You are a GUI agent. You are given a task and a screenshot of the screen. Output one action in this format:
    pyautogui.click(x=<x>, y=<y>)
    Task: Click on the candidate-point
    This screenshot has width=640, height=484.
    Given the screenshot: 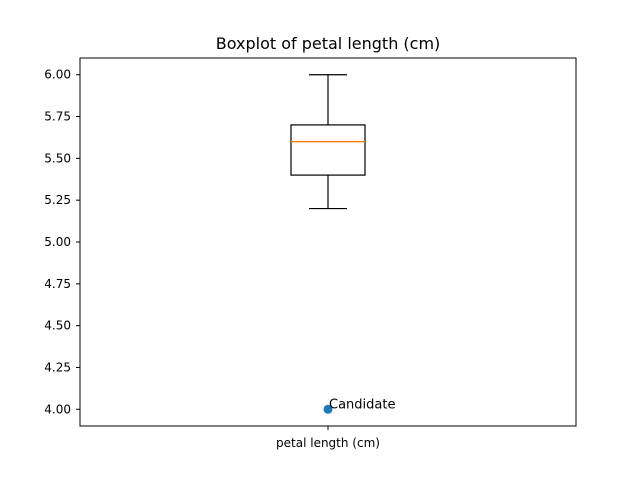 What is the action you would take?
    pyautogui.click(x=328, y=409)
    